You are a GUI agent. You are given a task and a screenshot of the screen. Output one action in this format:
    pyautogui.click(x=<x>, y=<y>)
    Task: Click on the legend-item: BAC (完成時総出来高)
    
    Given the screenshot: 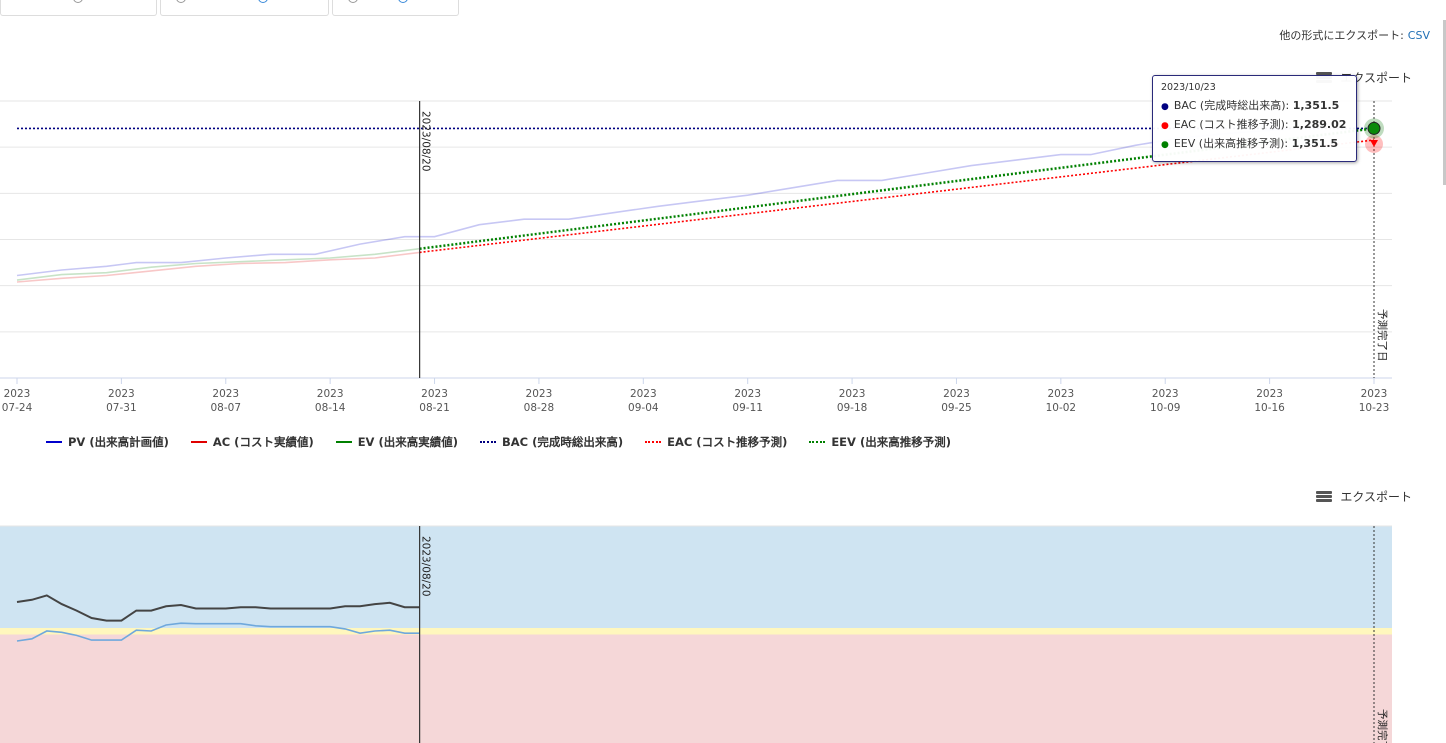 What is the action you would take?
    pyautogui.click(x=551, y=442)
    